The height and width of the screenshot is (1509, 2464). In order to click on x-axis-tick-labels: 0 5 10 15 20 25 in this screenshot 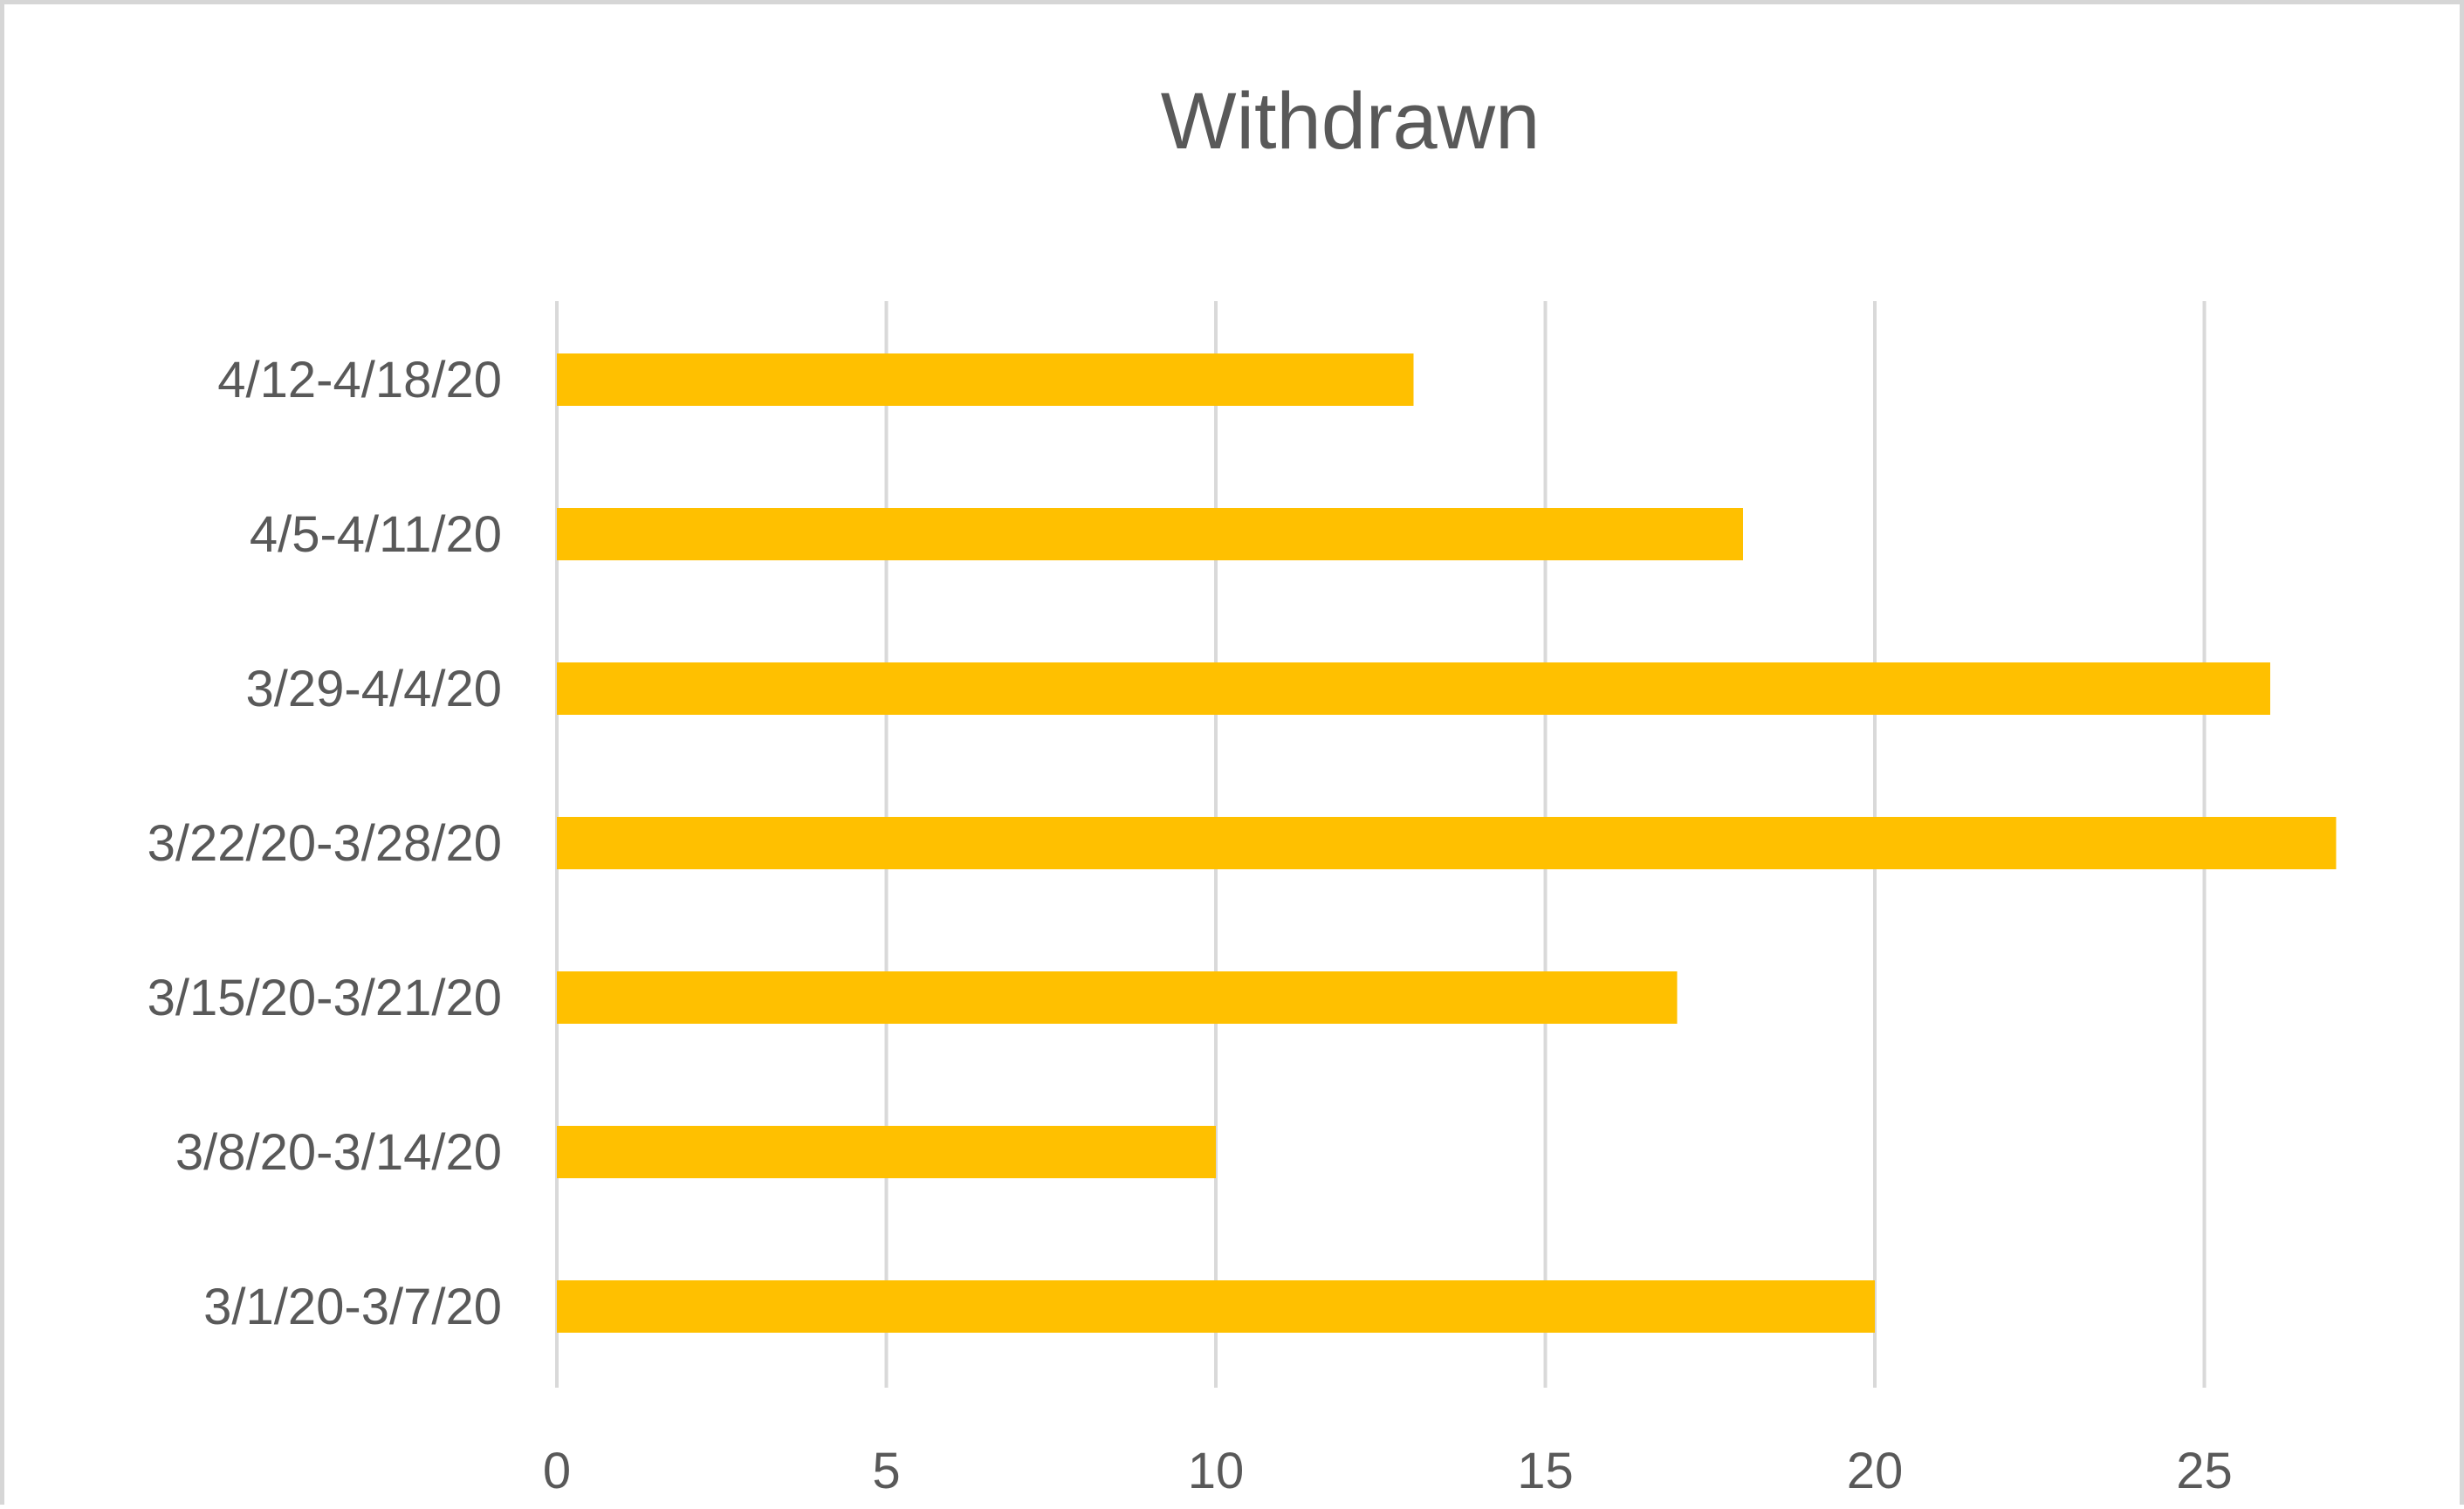, I will do `click(1388, 1471)`.